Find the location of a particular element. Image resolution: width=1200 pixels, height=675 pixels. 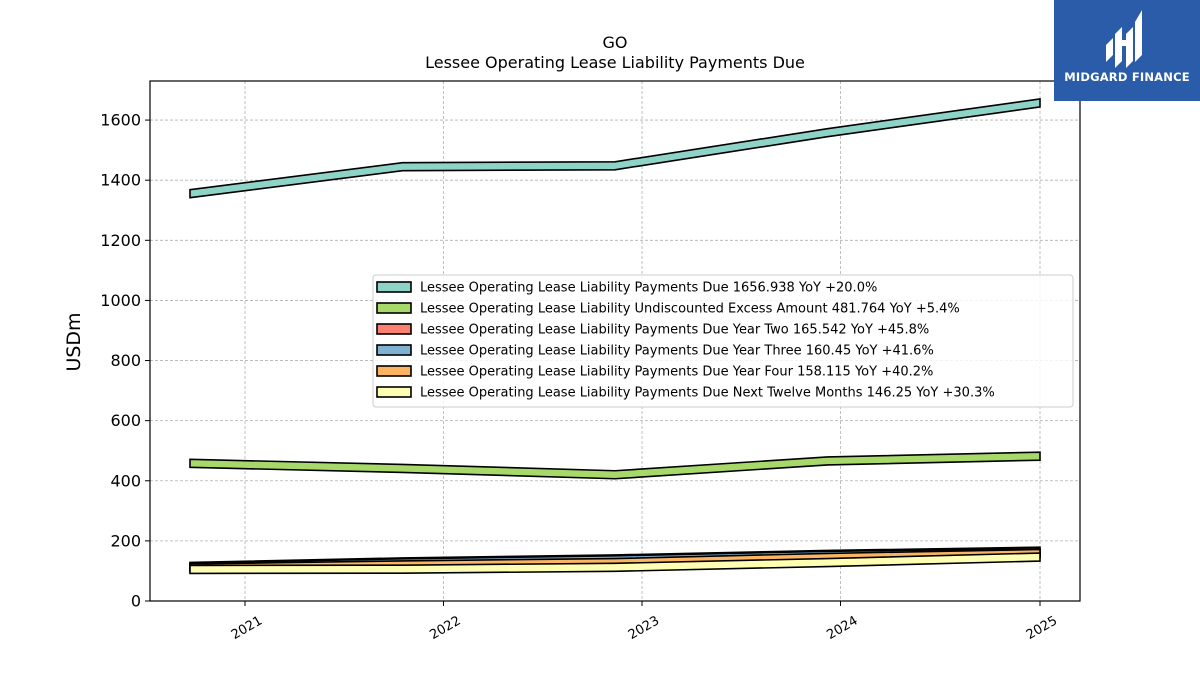

legend-box is located at coordinates (723, 341).